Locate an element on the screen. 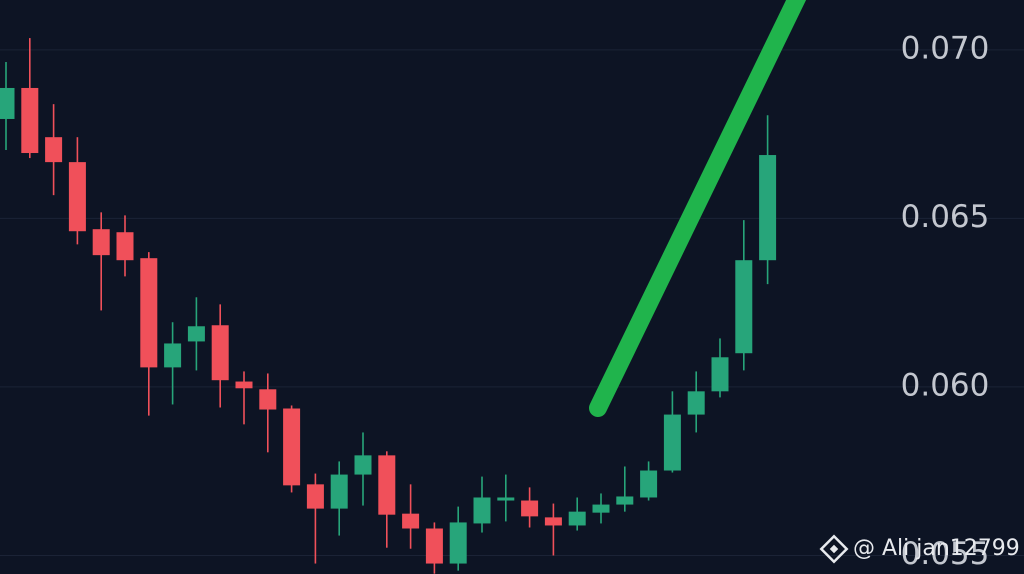 The image size is (1024, 574). y-tick-label: 0.065 is located at coordinates (945, 217).